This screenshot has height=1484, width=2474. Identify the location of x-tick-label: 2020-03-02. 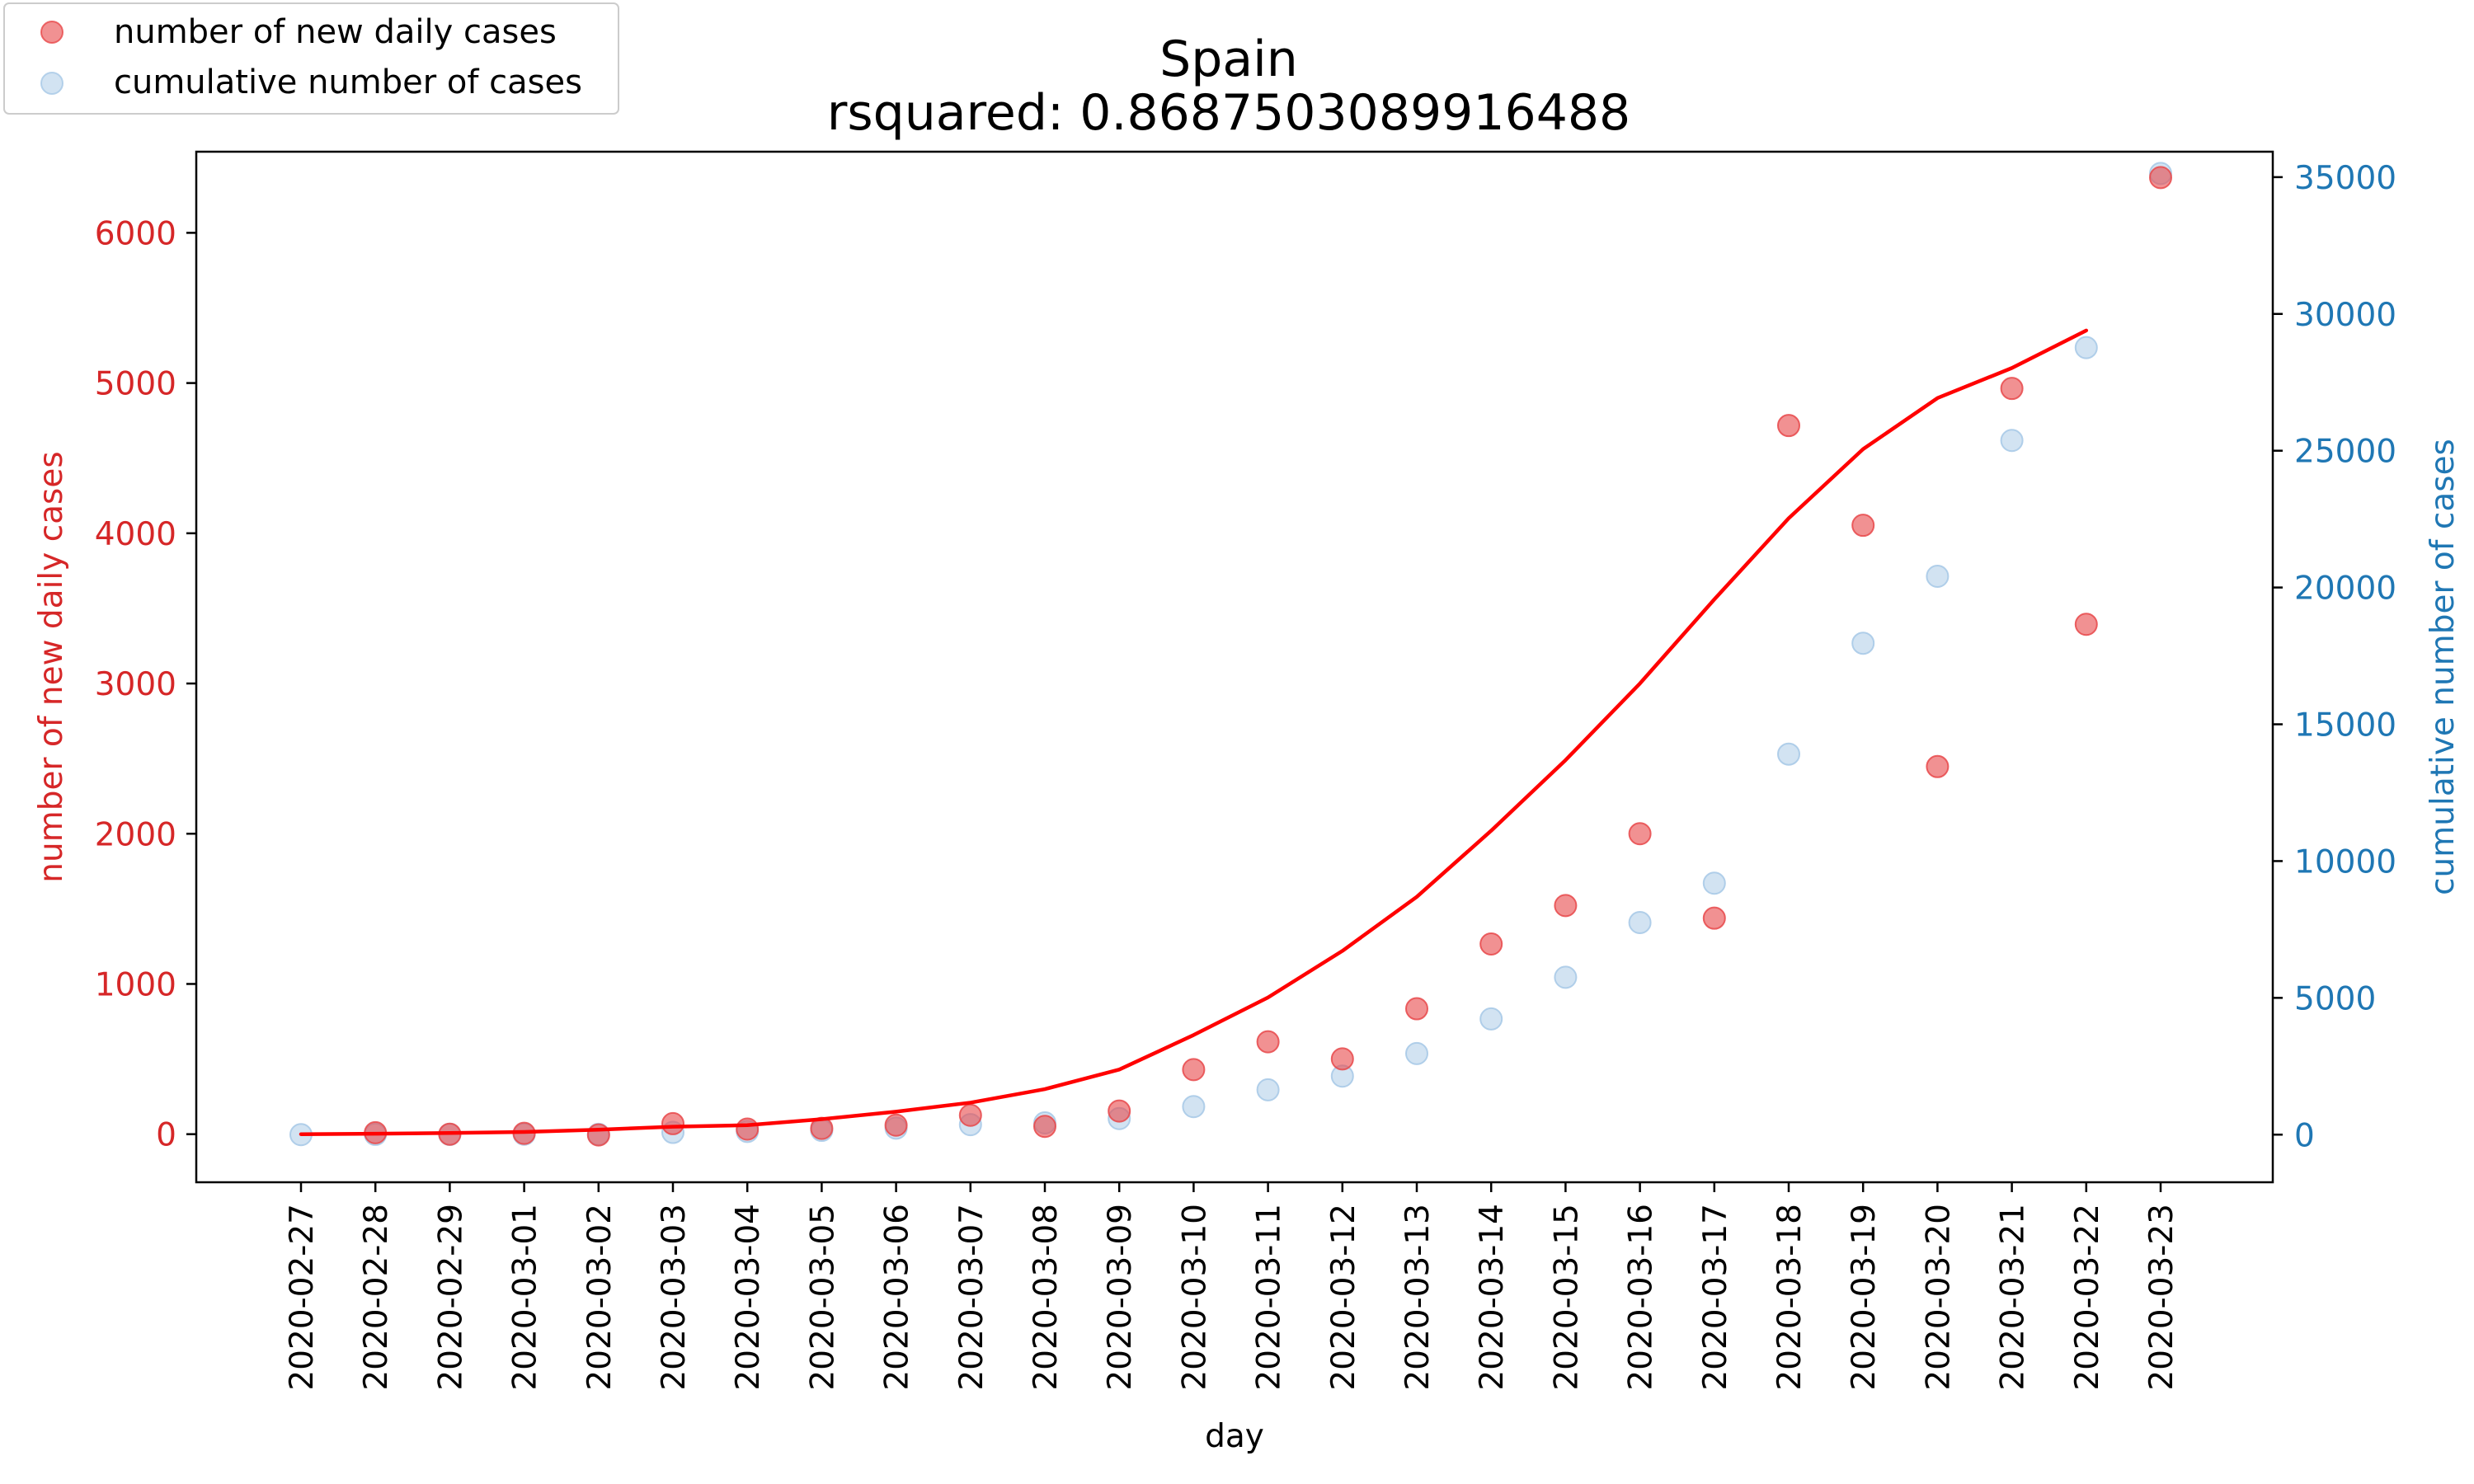
(599, 1297).